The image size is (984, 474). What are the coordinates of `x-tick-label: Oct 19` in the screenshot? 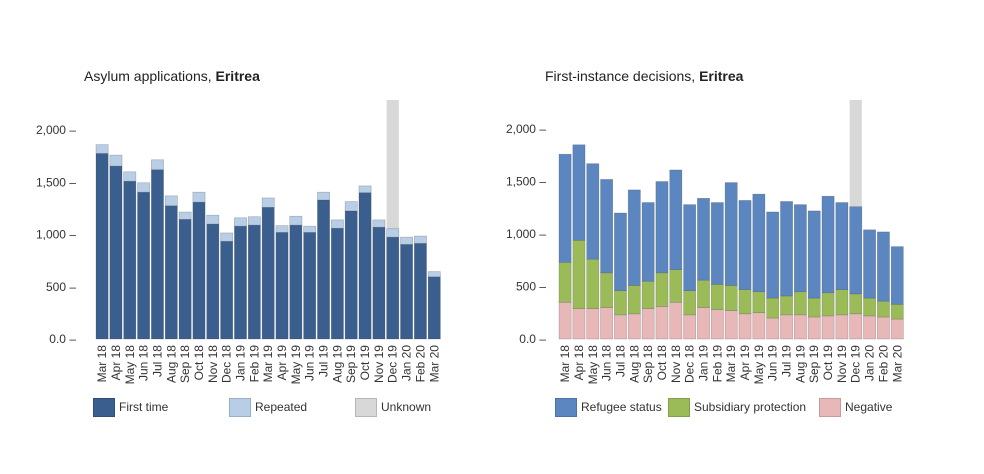 It's located at (828, 363).